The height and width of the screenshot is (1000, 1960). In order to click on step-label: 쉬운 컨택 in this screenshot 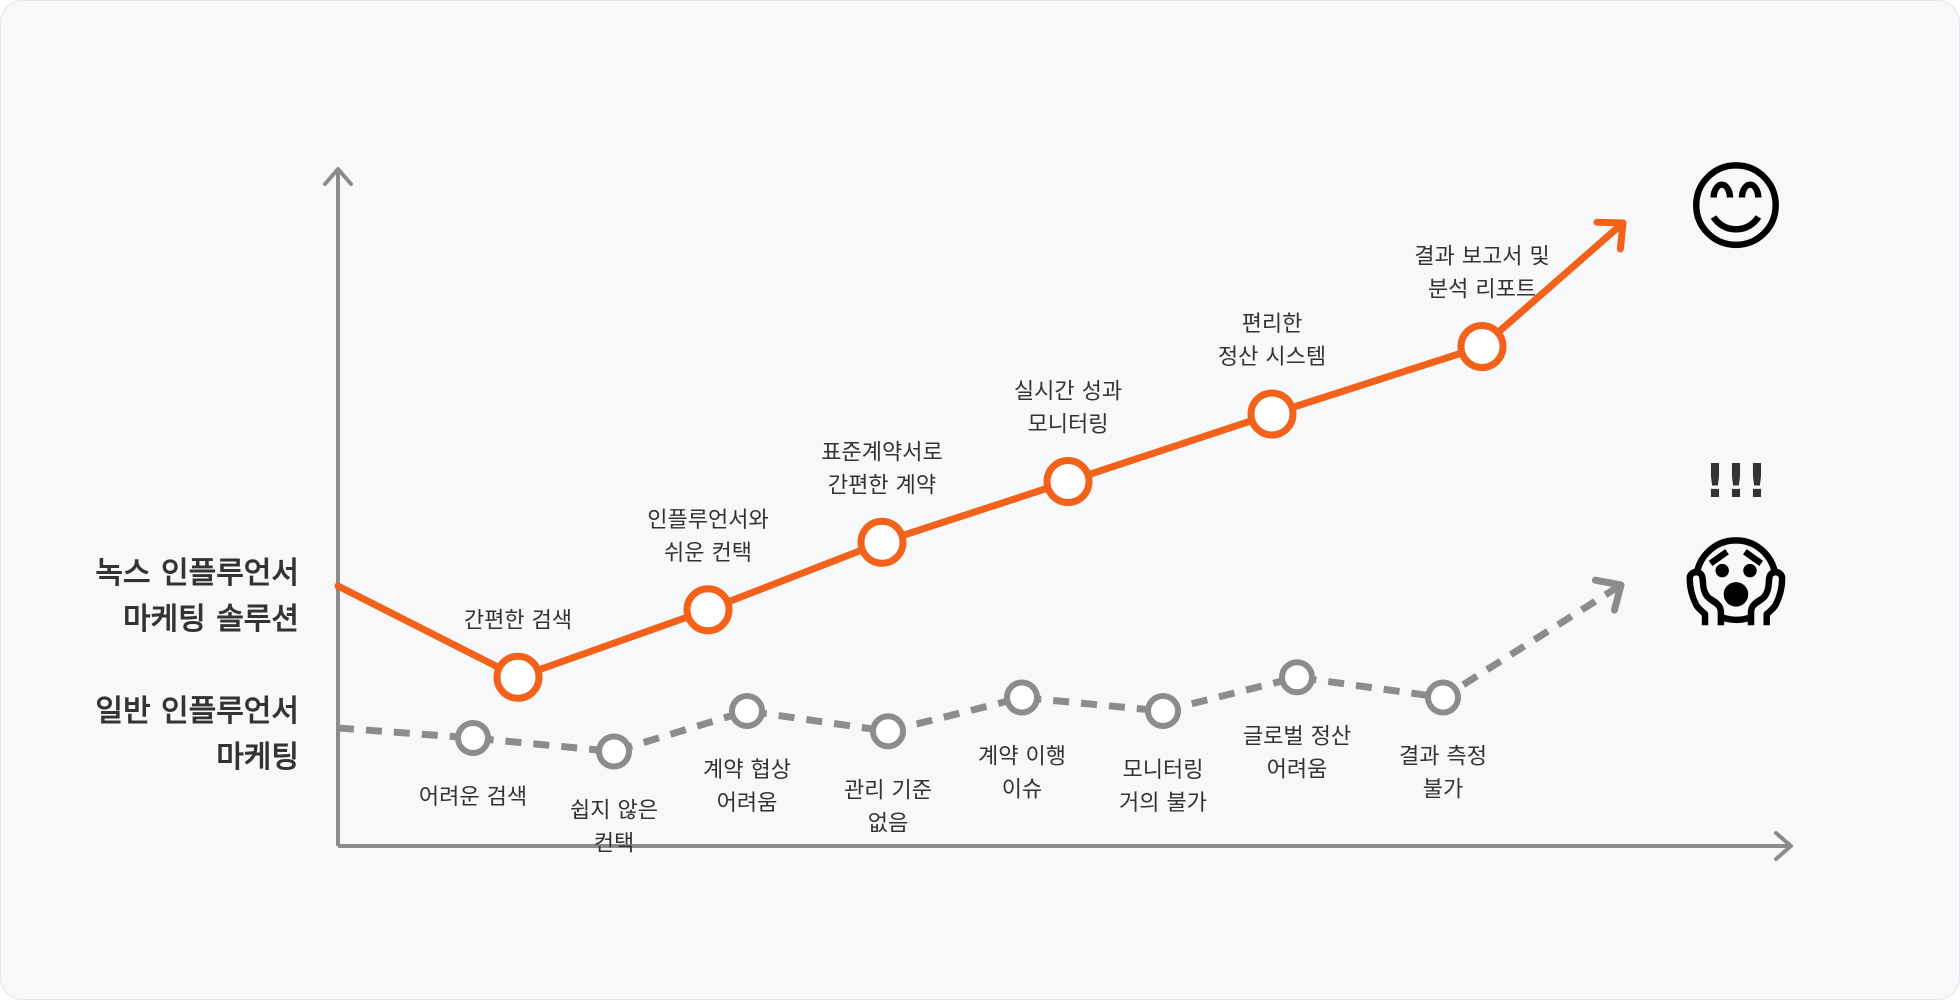, I will do `click(708, 553)`.